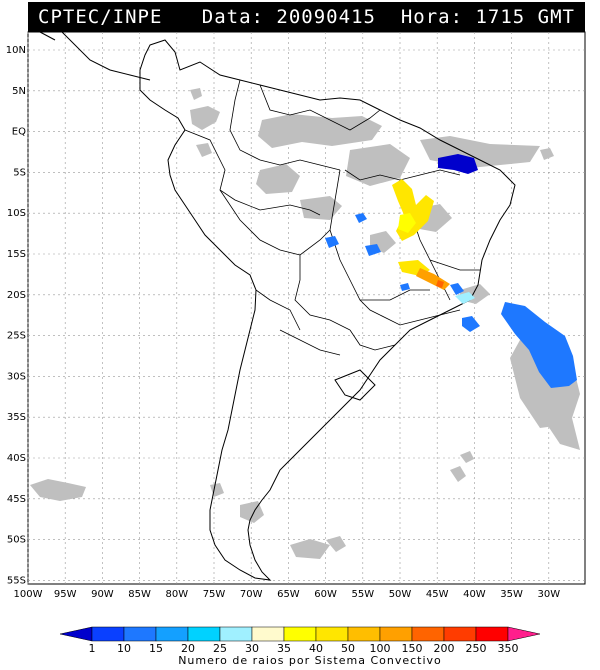  I want to click on map-header: CPTEC/INPE Data: 20090415 Hora: 1715 GMT, so click(306, 17).